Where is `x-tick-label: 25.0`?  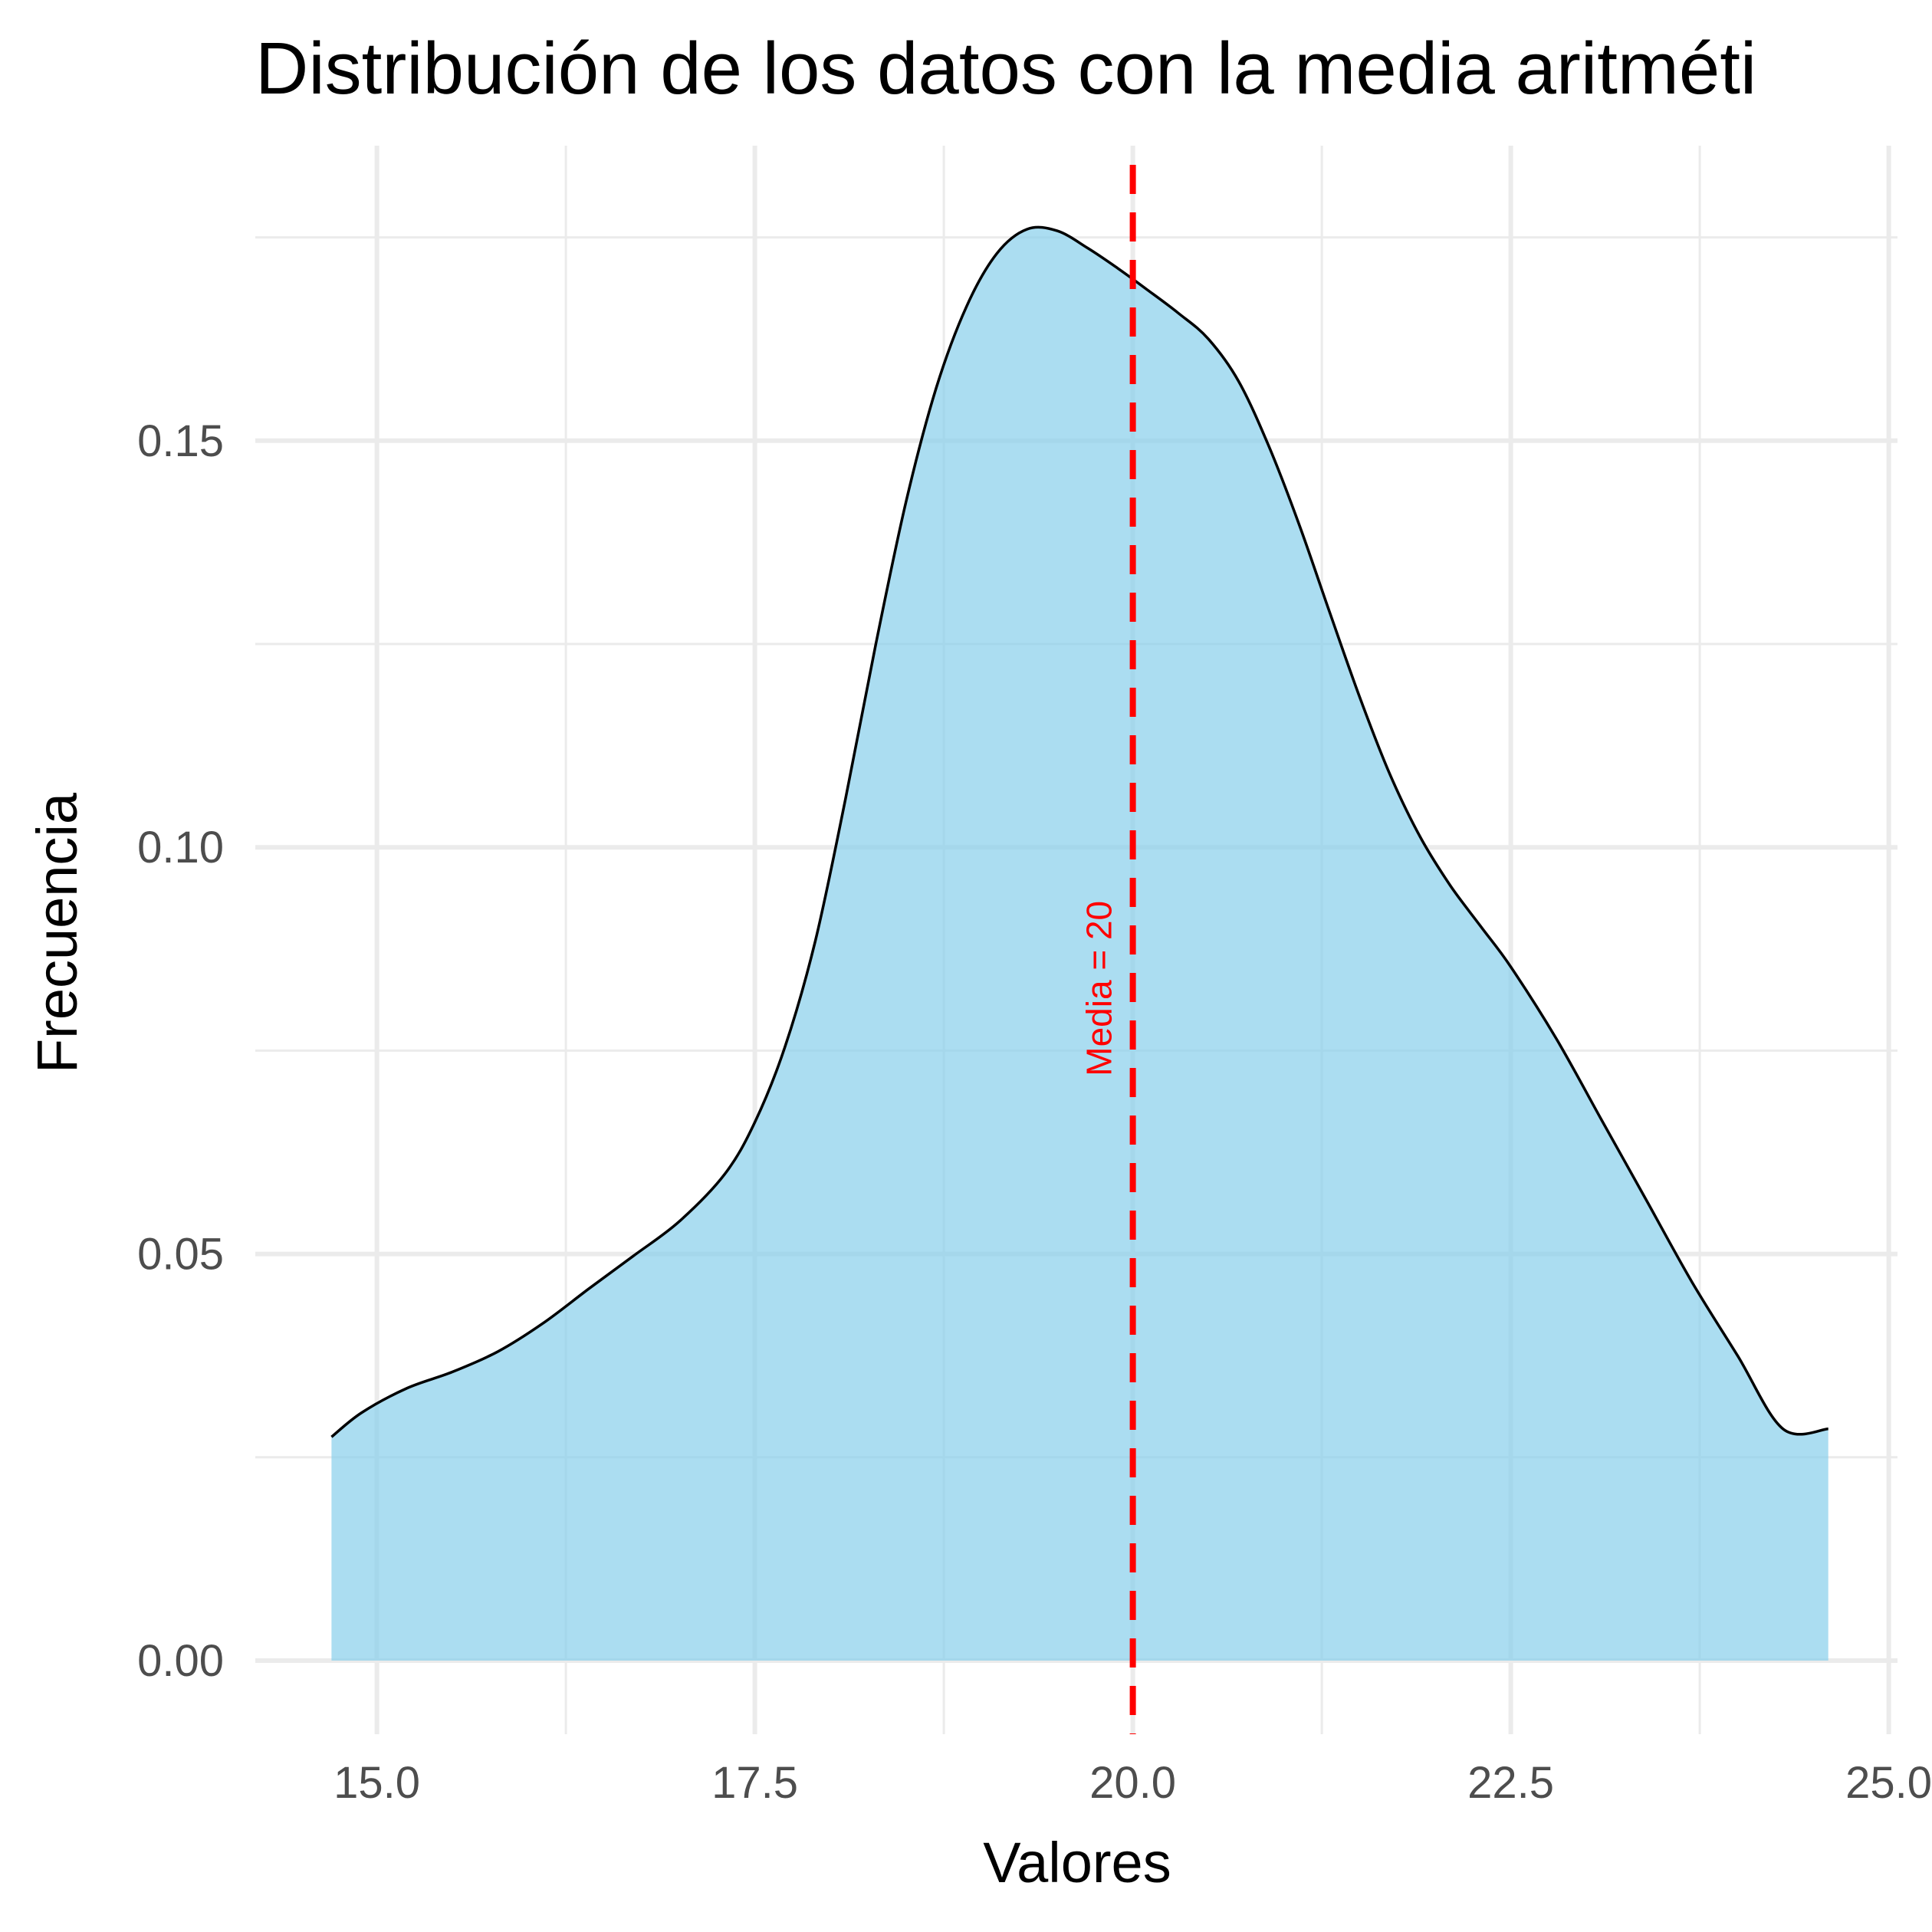
x-tick-label: 25.0 is located at coordinates (1889, 1783).